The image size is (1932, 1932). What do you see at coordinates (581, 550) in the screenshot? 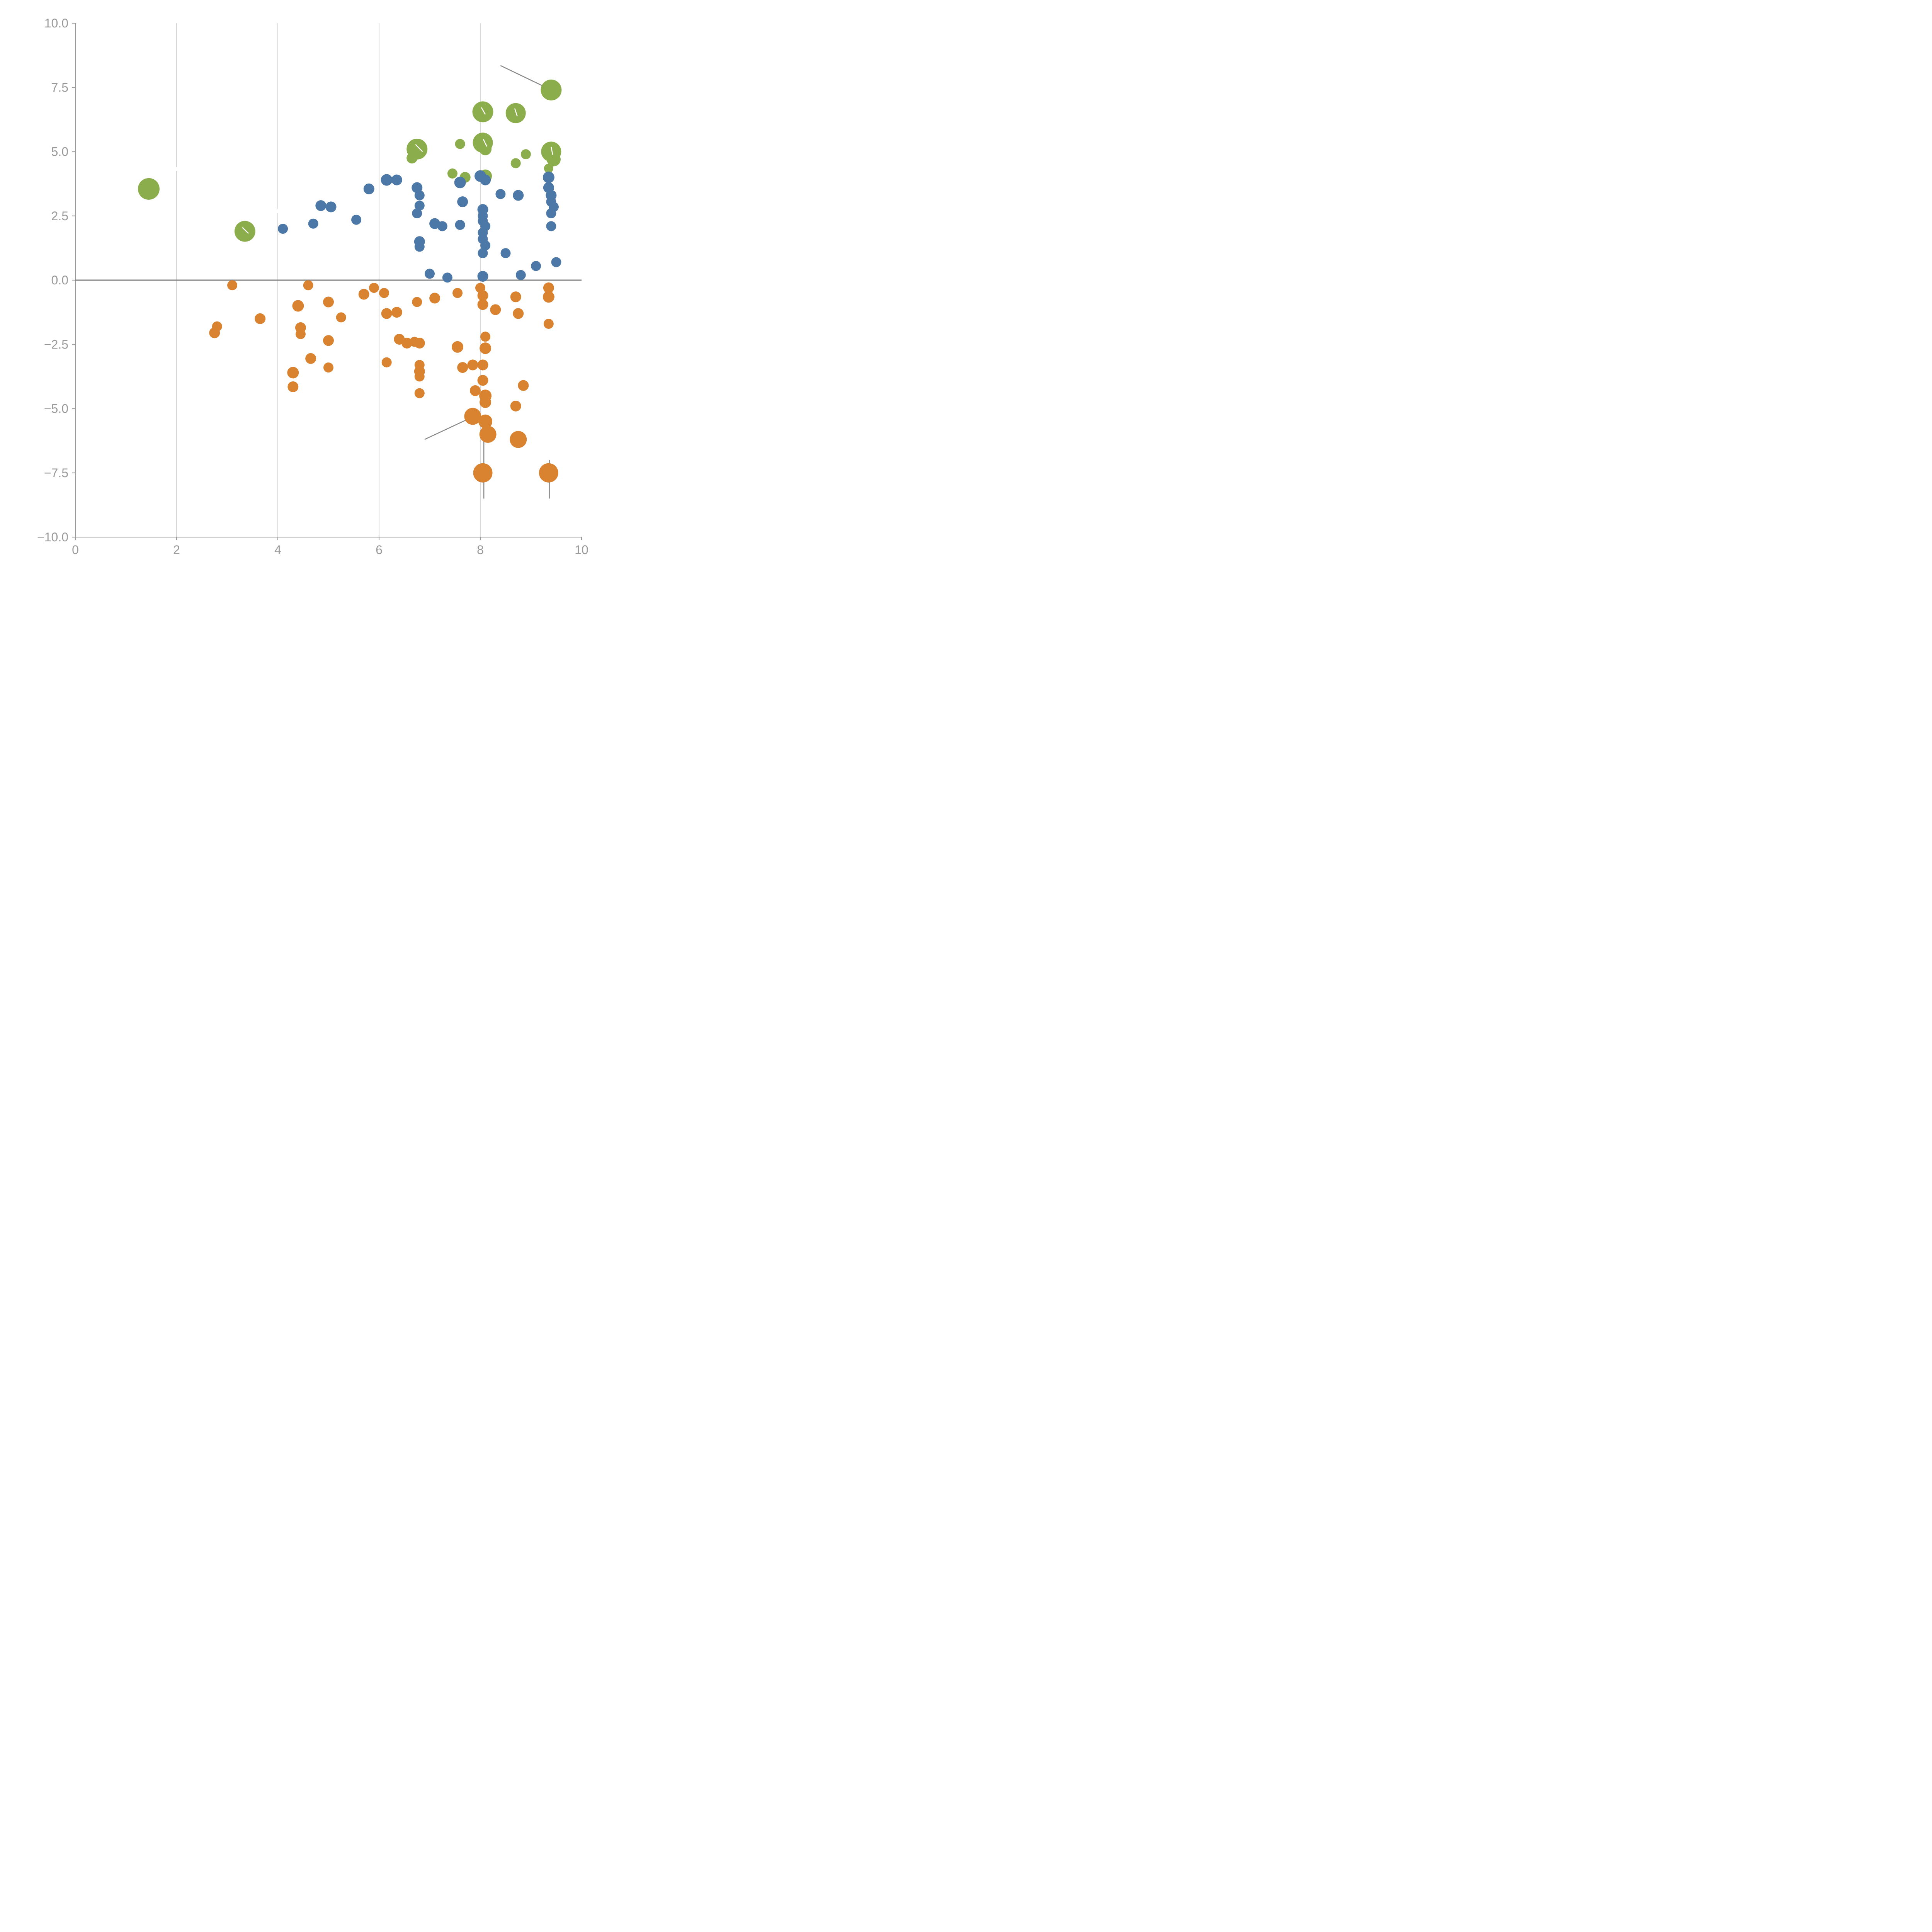
I see `x-tick-label: 10` at bounding box center [581, 550].